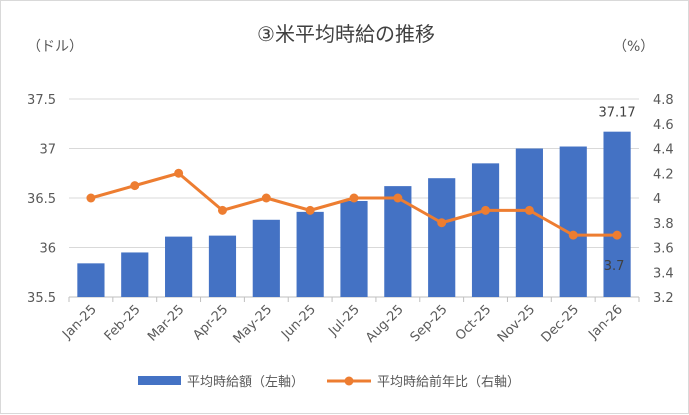 The height and width of the screenshot is (415, 689). I want to click on chart-title: ③米平均時給の推移, so click(346, 34).